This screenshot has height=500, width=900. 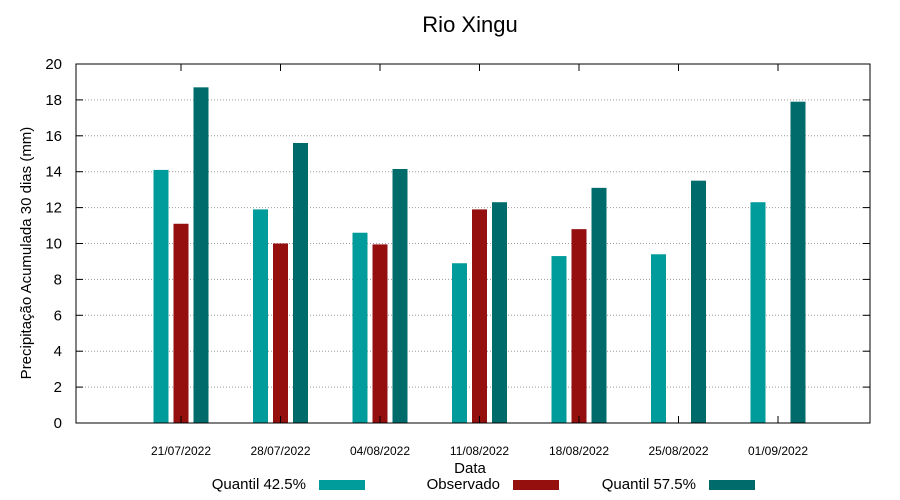 I want to click on chart-title: Rio Xingu, so click(x=469, y=24).